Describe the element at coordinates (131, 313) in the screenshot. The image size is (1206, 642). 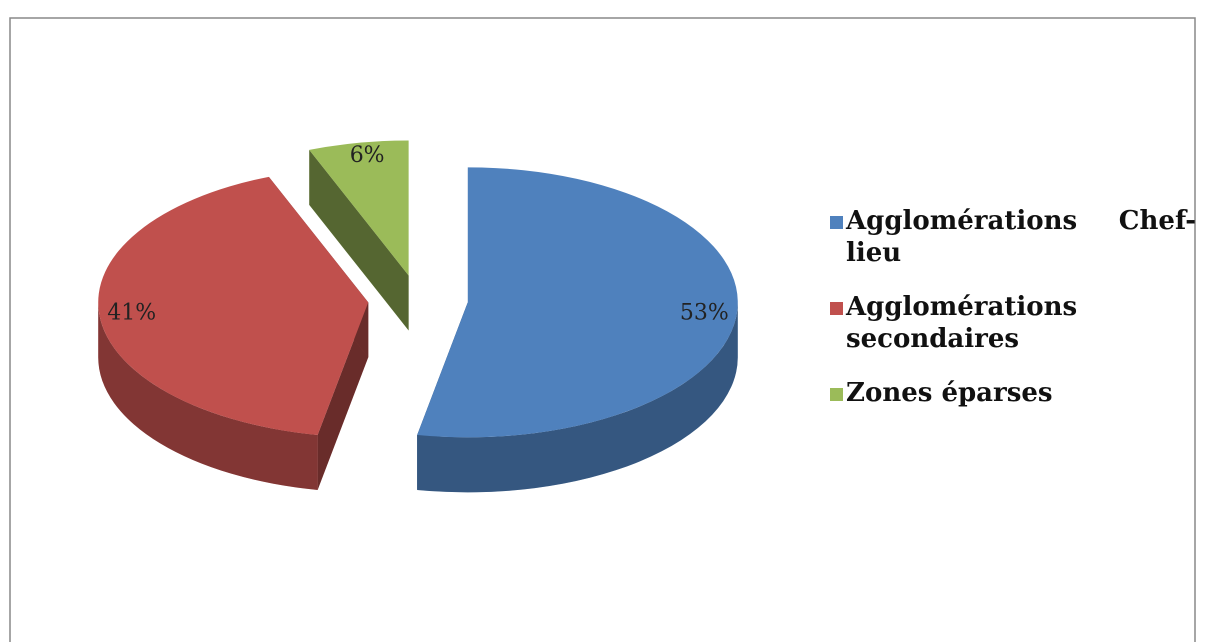
I see `value-label: 41%` at that location.